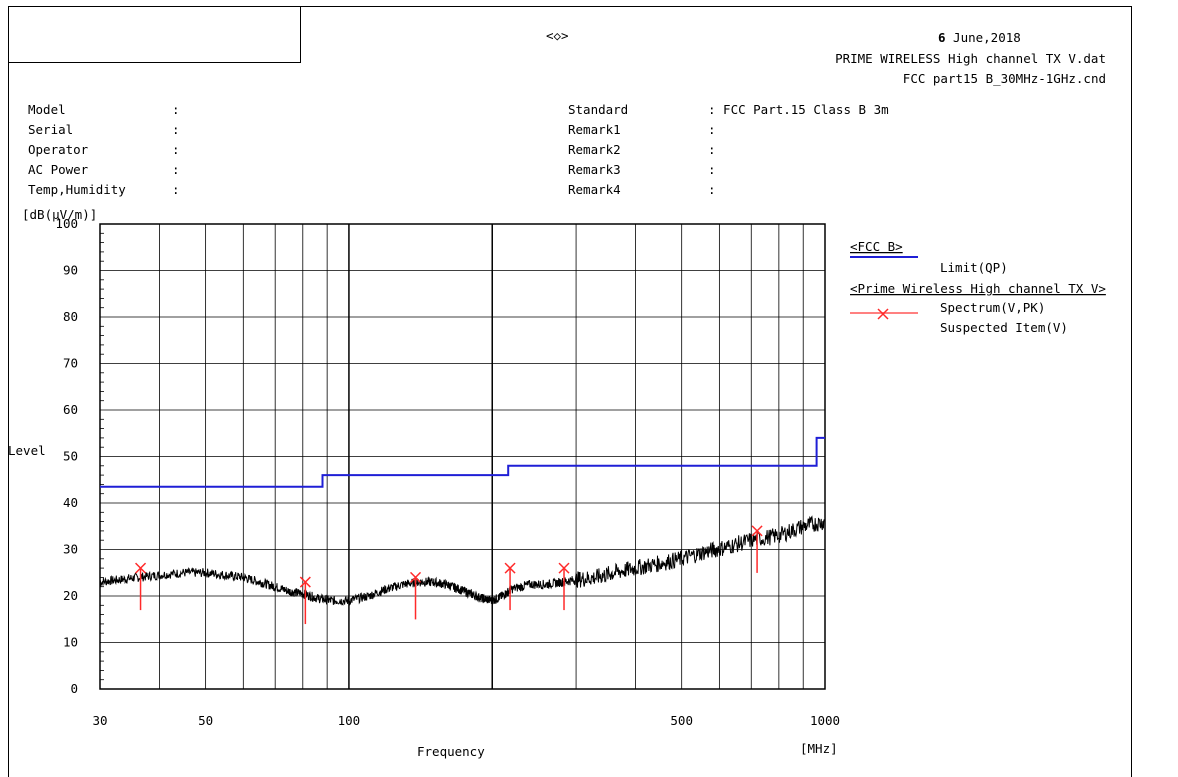  I want to click on suspected-markers, so click(449, 575).